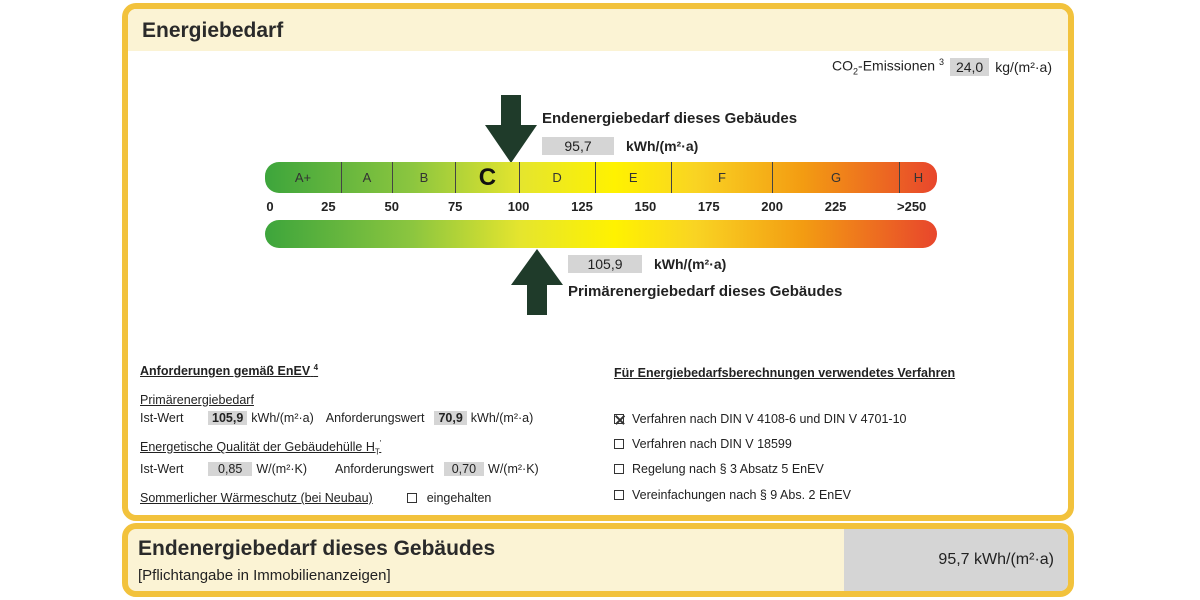 Image resolution: width=1200 pixels, height=600 pixels. What do you see at coordinates (197, 400) in the screenshot?
I see `primaer-subheading: Primärenergiebedarf` at bounding box center [197, 400].